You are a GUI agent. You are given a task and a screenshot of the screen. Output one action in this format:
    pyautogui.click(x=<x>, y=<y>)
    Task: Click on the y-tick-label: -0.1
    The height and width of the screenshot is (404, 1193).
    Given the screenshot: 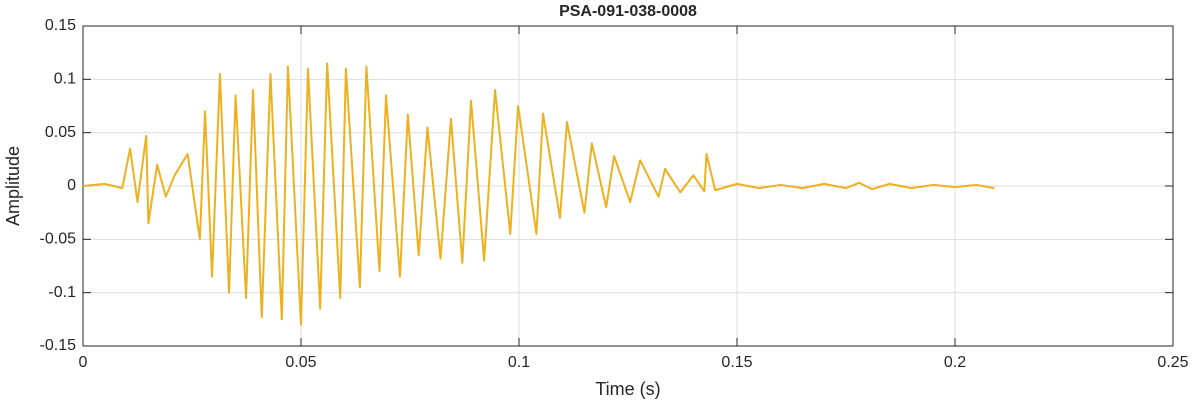 What is the action you would take?
    pyautogui.click(x=62, y=292)
    